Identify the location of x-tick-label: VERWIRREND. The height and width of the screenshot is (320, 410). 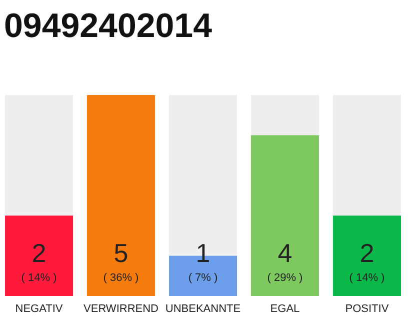
(121, 309).